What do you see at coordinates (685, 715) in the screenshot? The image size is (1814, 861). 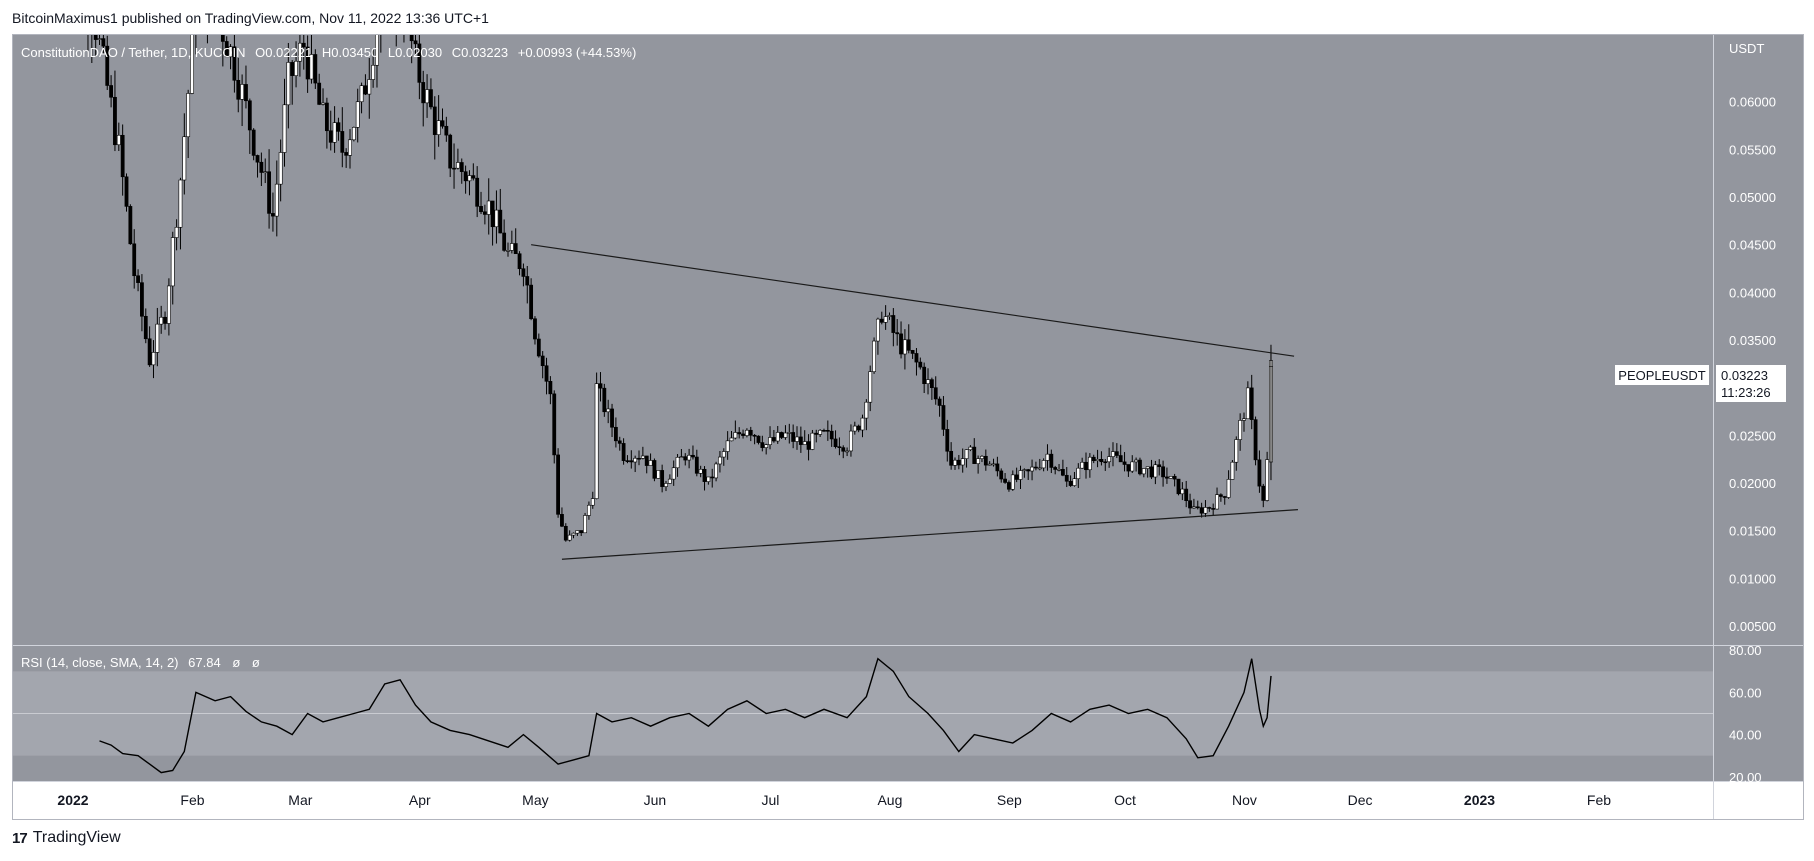 I see `rsi-line` at bounding box center [685, 715].